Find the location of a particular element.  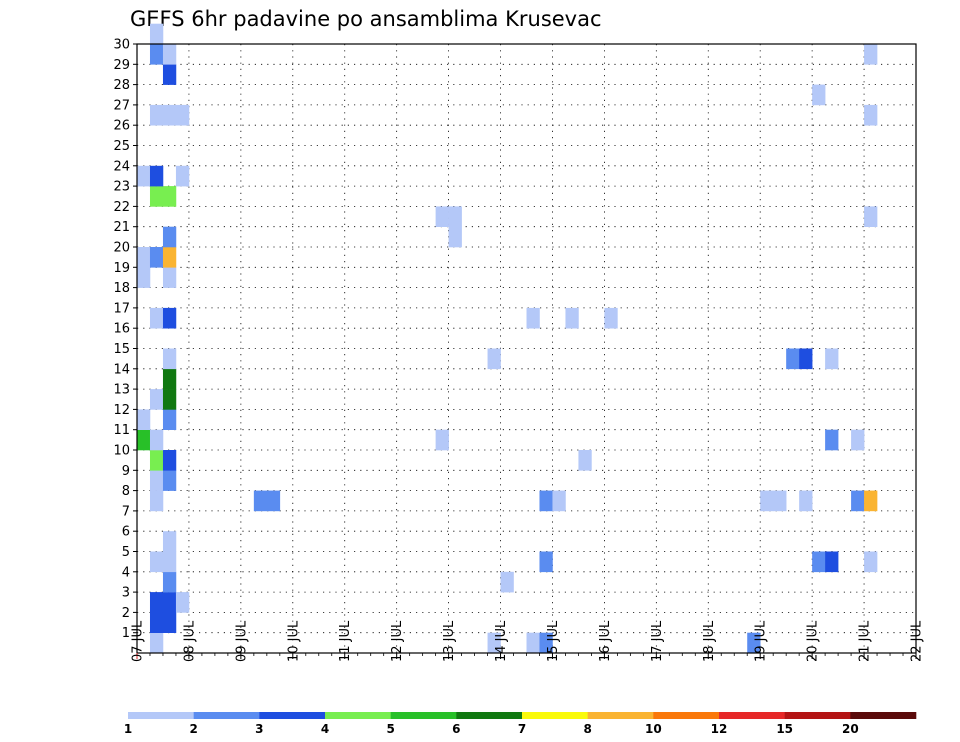

y-tick-label: 7 is located at coordinates (126, 511).